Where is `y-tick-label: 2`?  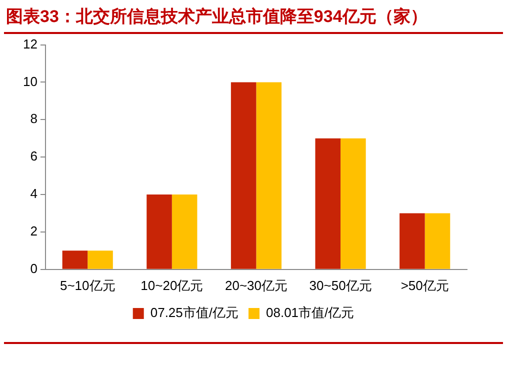
y-tick-label: 2 is located at coordinates (34, 231).